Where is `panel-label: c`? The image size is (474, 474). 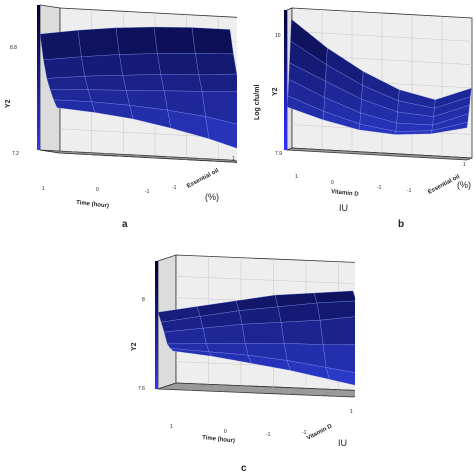 panel-label: c is located at coordinates (244, 468).